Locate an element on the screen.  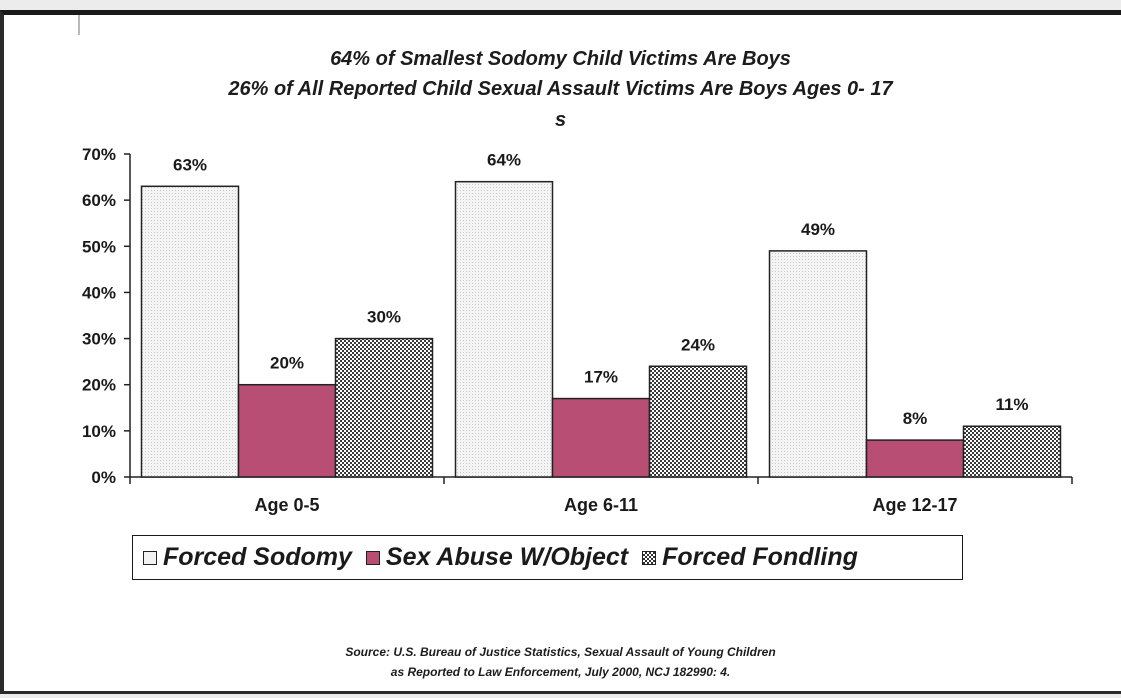
data-label: 30% is located at coordinates (384, 317).